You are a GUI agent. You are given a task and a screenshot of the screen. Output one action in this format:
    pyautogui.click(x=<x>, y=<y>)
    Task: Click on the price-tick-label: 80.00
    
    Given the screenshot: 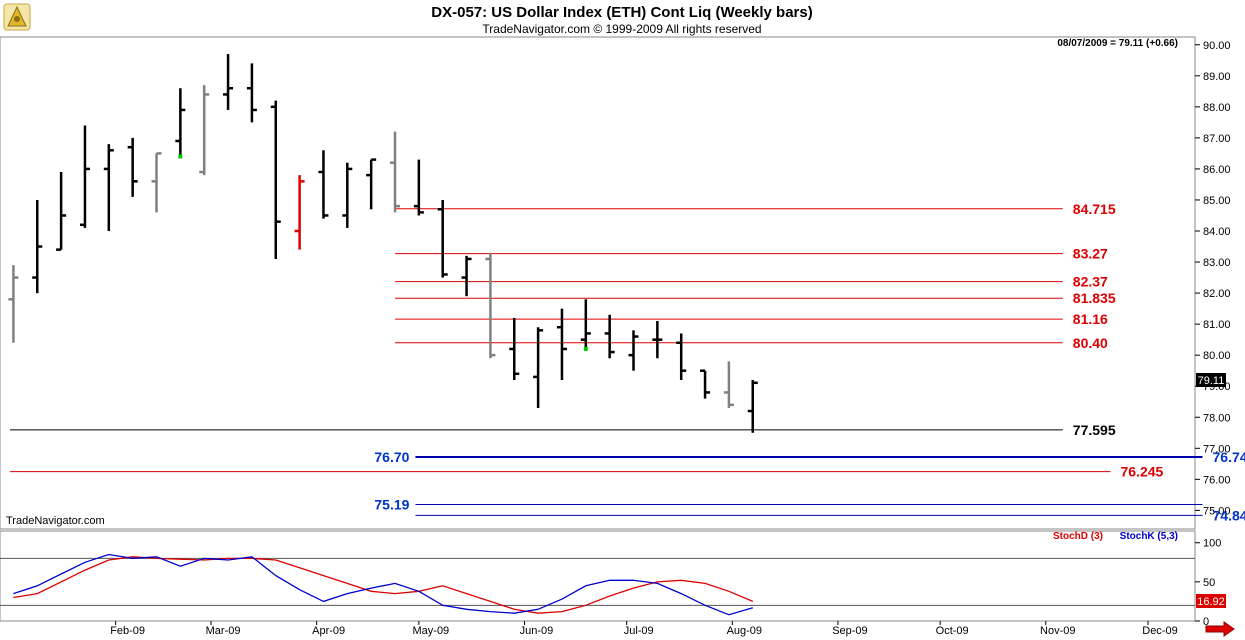 What is the action you would take?
    pyautogui.click(x=1217, y=356)
    